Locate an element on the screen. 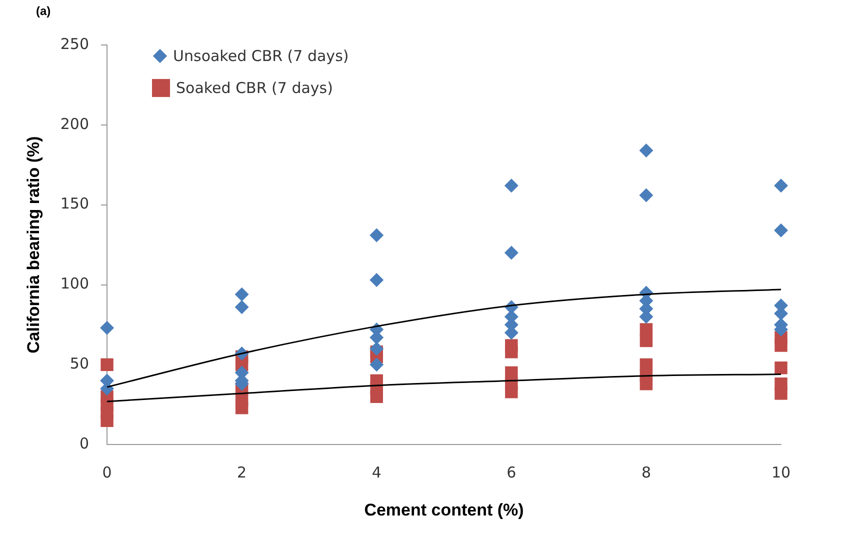 Image resolution: width=851 pixels, height=535 pixels. legend-label: Unsoaked CBR (7 days) is located at coordinates (261, 56).